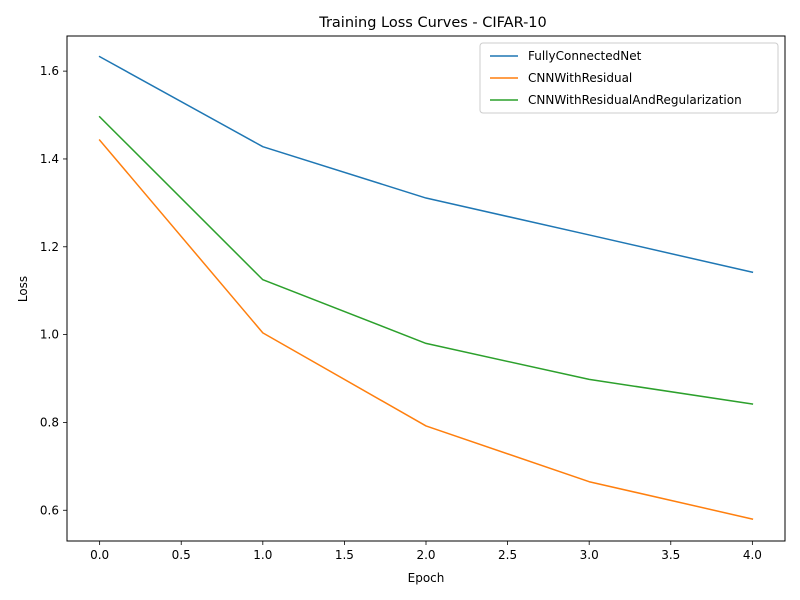  Describe the element at coordinates (432, 23) in the screenshot. I see `chart-title: Training Loss Curves - CIFAR-10` at that location.